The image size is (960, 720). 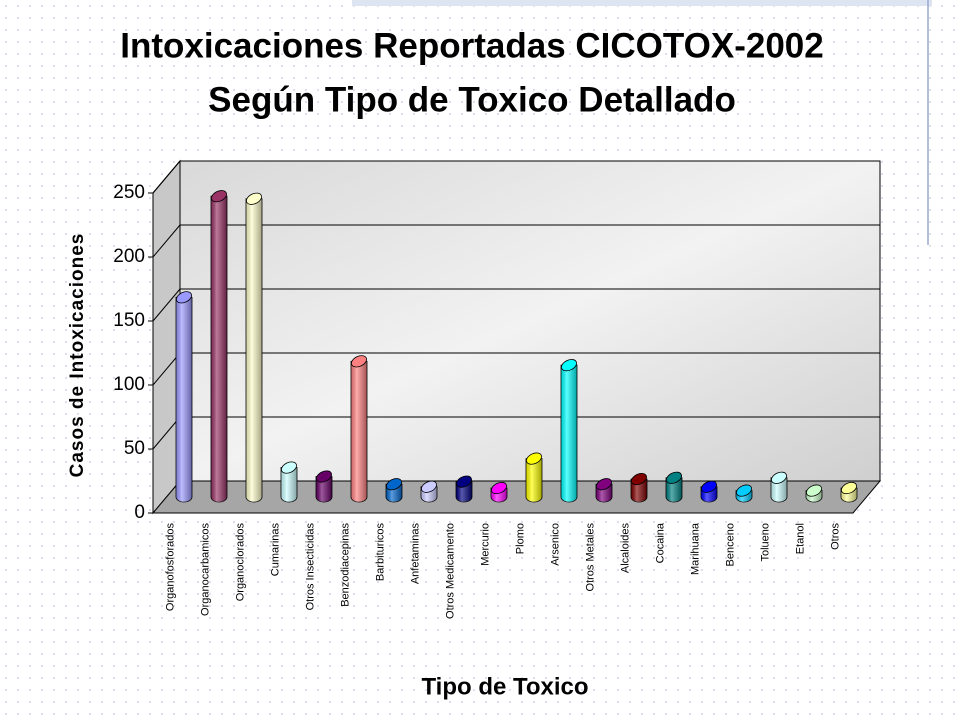 What do you see at coordinates (129, 320) in the screenshot?
I see `y-tick-label: 150` at bounding box center [129, 320].